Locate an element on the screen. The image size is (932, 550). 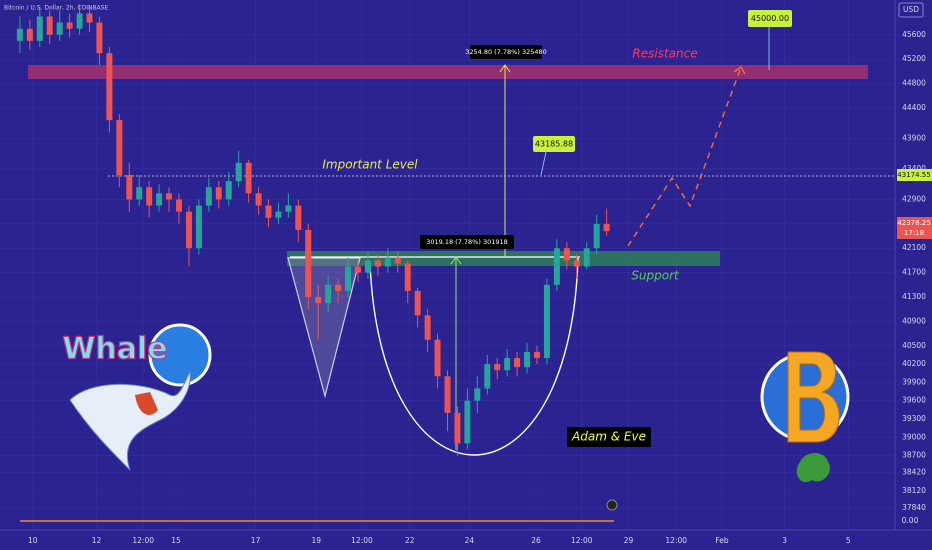
y-tick-label: 39900 is located at coordinates (914, 381).